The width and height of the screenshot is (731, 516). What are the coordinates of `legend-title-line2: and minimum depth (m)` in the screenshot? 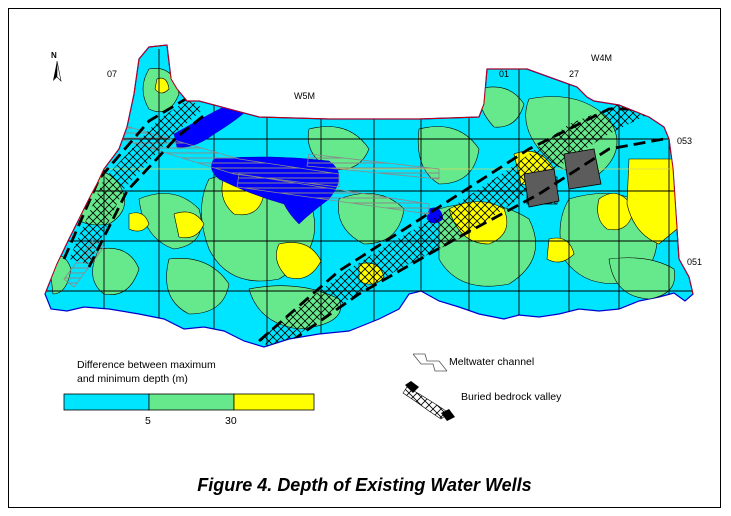 It's located at (132, 379).